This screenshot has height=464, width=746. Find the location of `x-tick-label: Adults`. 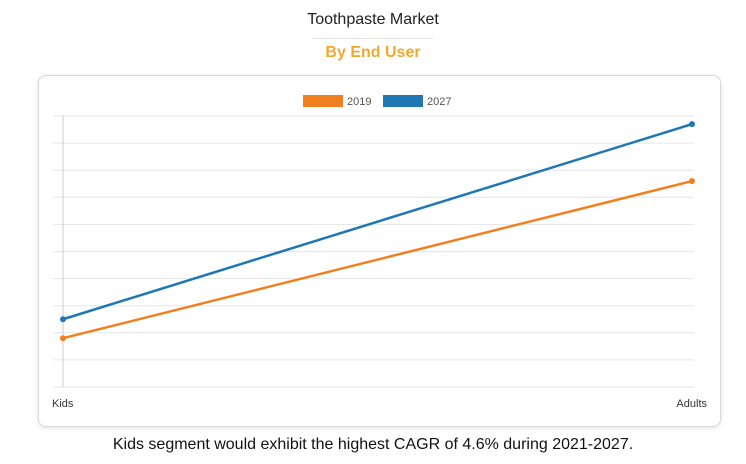

x-tick-label: Adults is located at coordinates (691, 404).